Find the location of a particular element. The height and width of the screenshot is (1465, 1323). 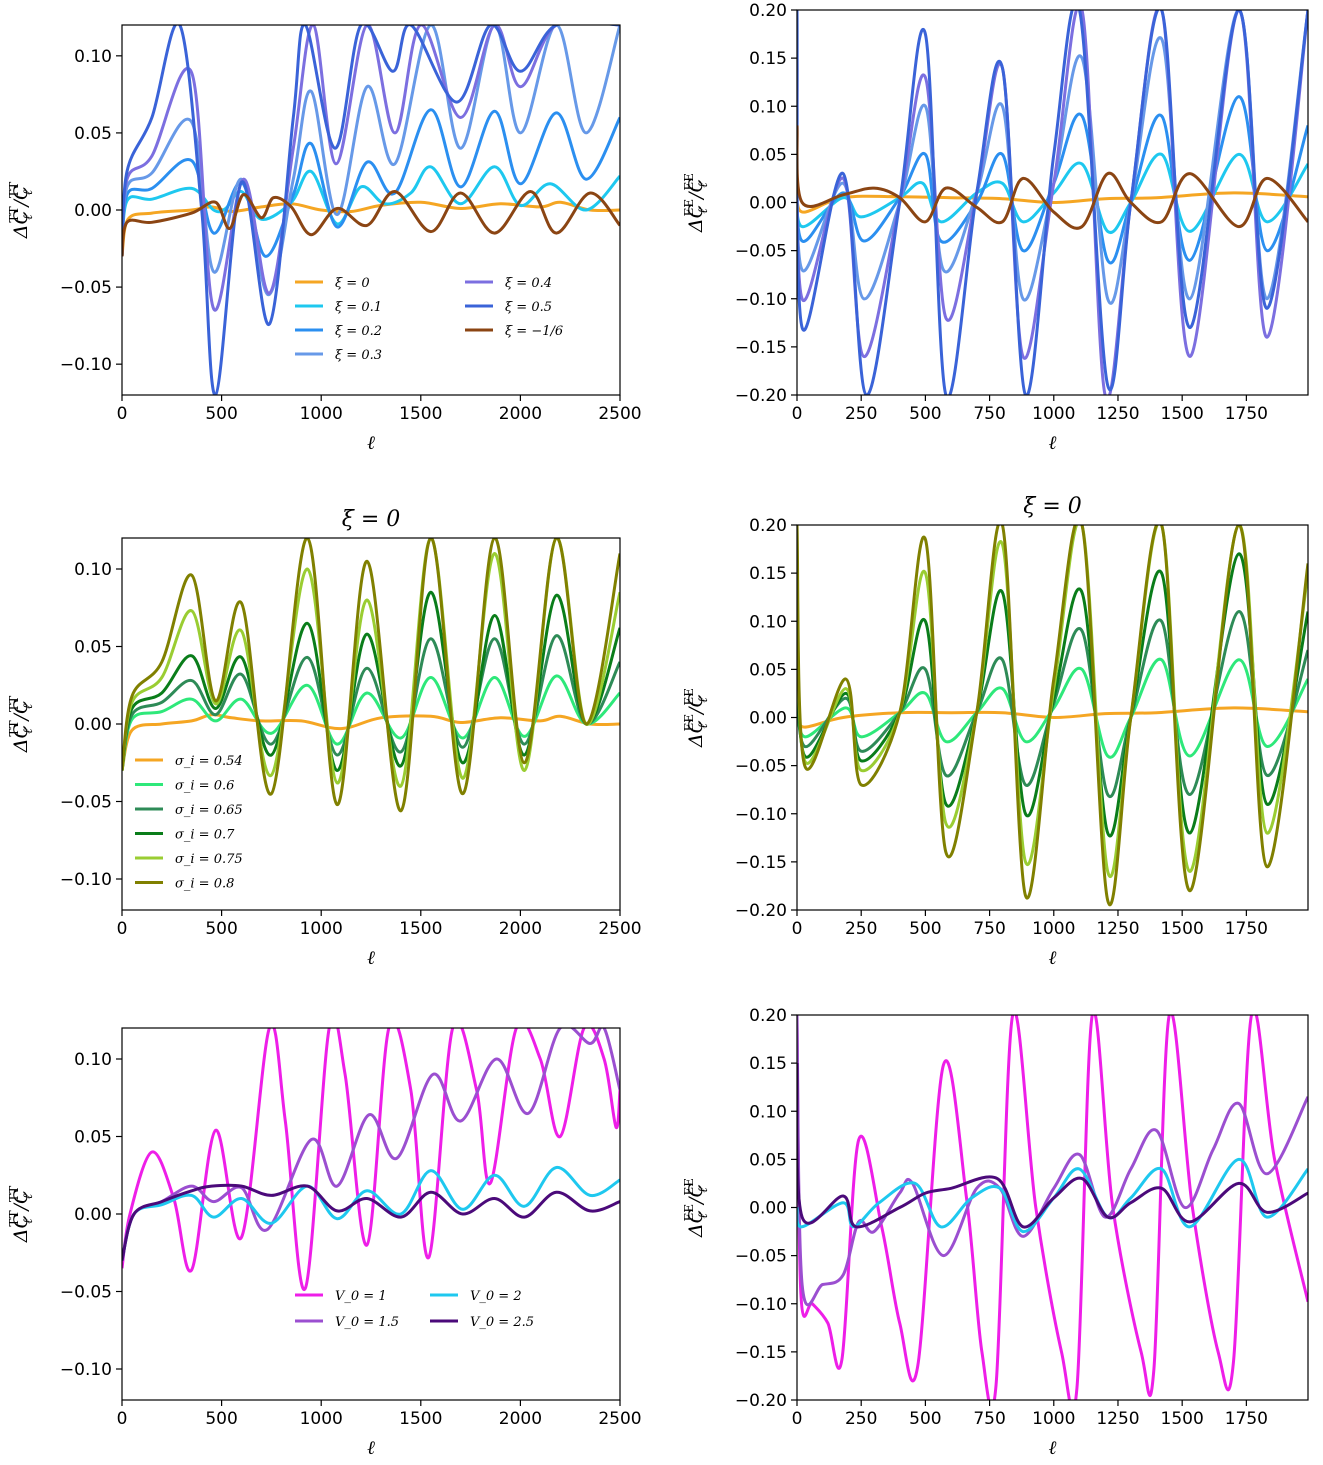

legend-label: ξ = 0.3 is located at coordinates (358, 355).